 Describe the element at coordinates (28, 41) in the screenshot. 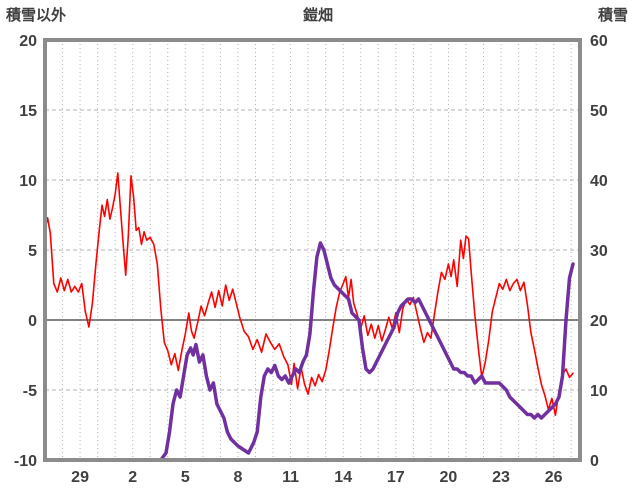

I see `left-tick-label: 20` at that location.